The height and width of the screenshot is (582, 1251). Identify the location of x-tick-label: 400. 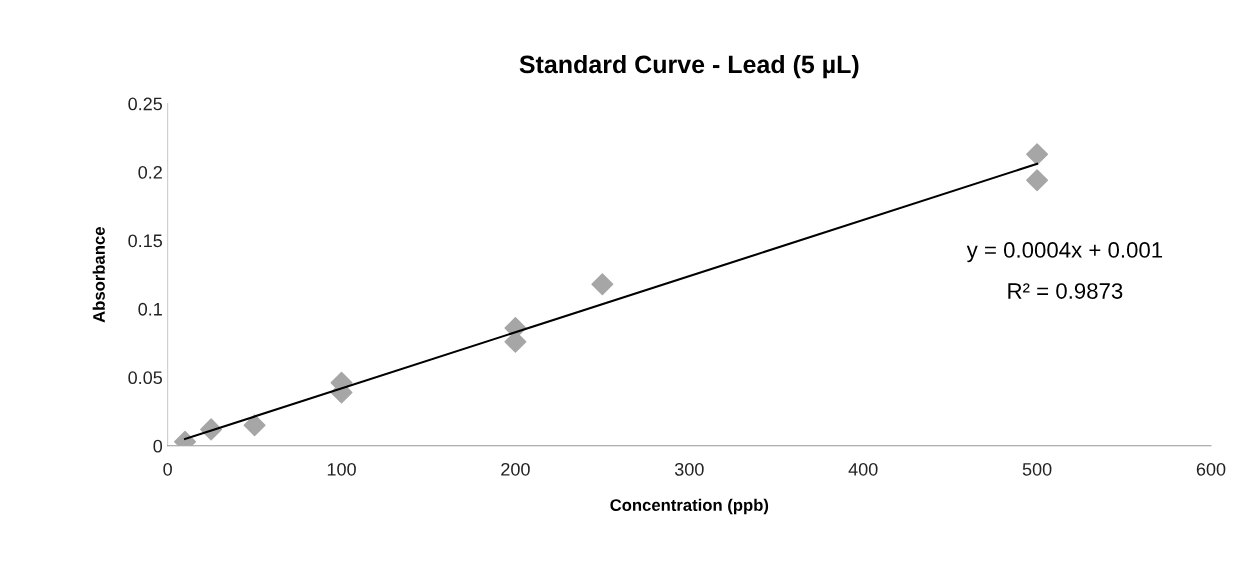
(863, 469).